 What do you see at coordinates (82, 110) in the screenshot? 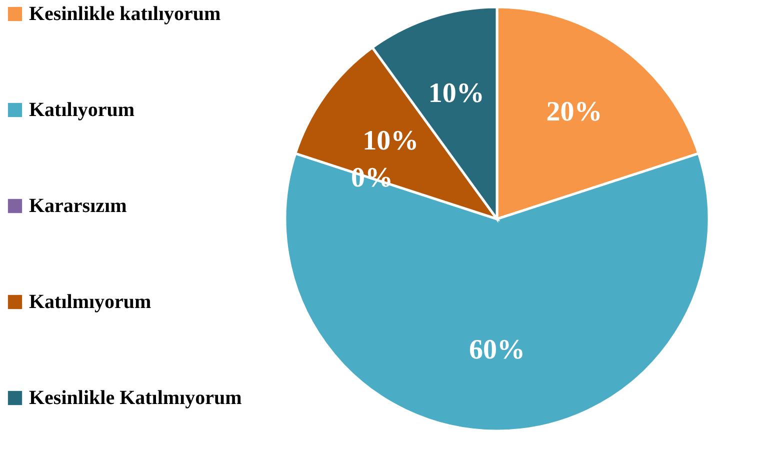
I see `legend-label: Katılıyorum` at bounding box center [82, 110].